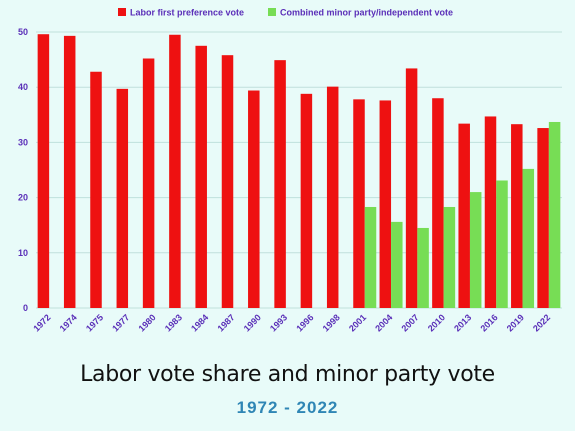 The height and width of the screenshot is (431, 575). I want to click on bar-labor-1984, so click(201, 177).